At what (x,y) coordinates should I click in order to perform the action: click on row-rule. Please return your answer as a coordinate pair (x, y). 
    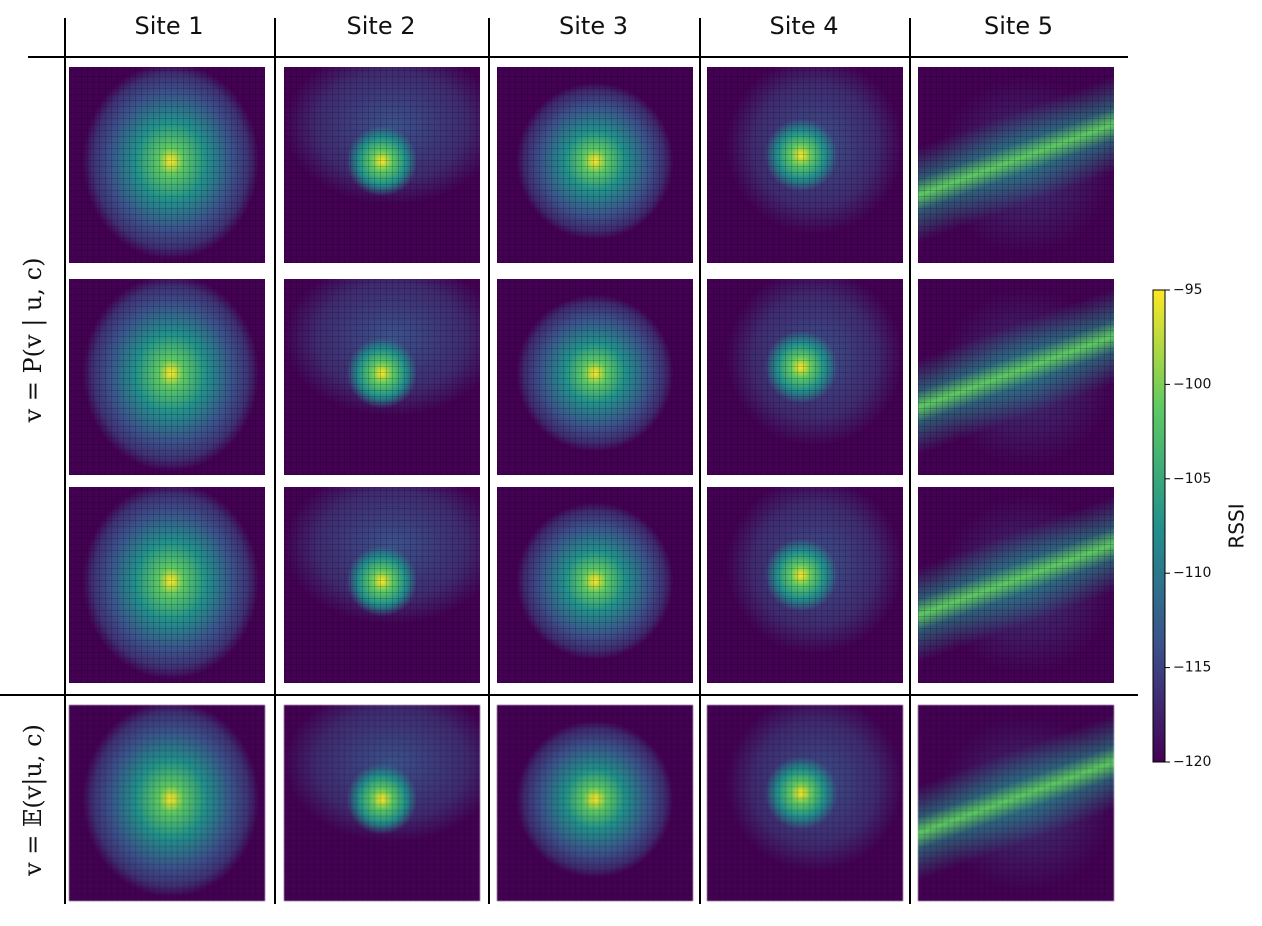
    Looking at the image, I should click on (569, 695).